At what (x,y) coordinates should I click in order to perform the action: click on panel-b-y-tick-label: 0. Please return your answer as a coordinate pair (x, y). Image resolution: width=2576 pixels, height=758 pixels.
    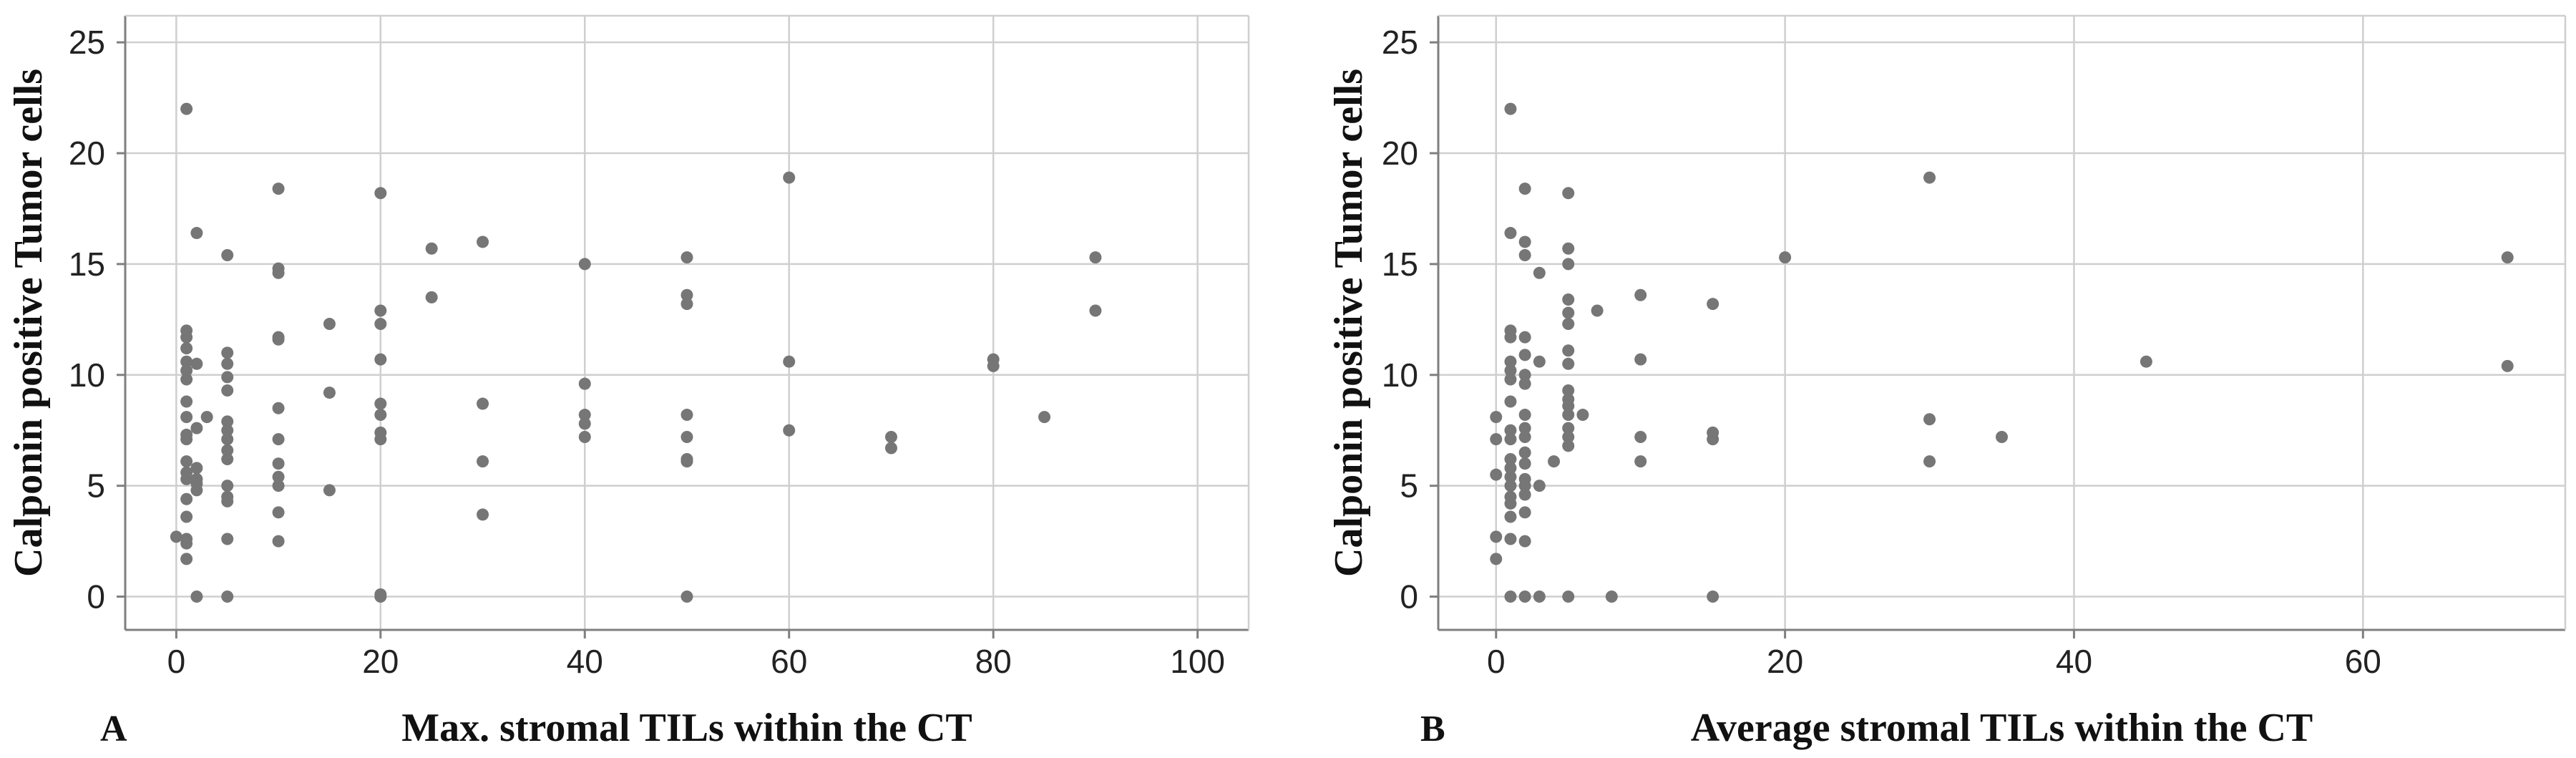
    Looking at the image, I should click on (1409, 597).